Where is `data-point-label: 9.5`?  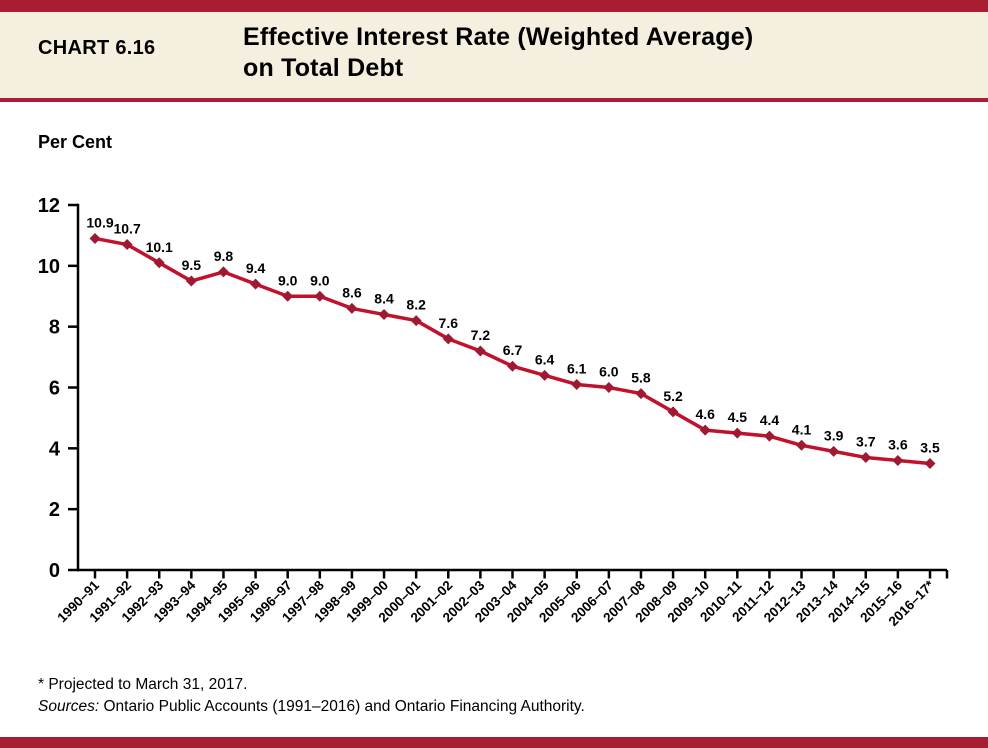
data-point-label: 9.5 is located at coordinates (192, 265).